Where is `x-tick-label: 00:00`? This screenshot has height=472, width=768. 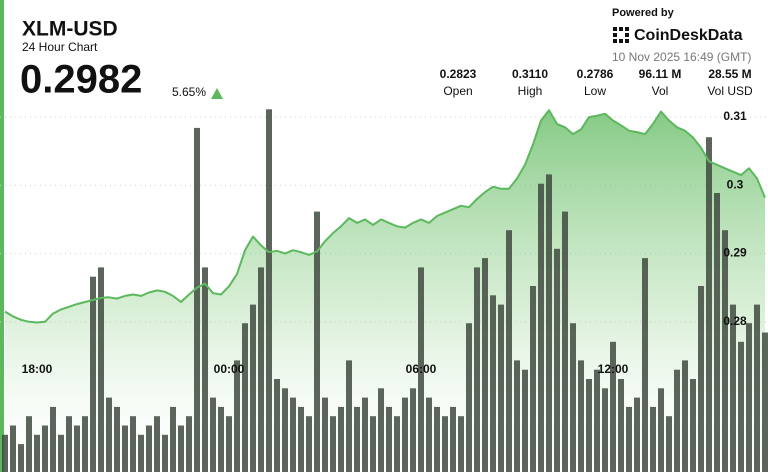 x-tick-label: 00:00 is located at coordinates (229, 369).